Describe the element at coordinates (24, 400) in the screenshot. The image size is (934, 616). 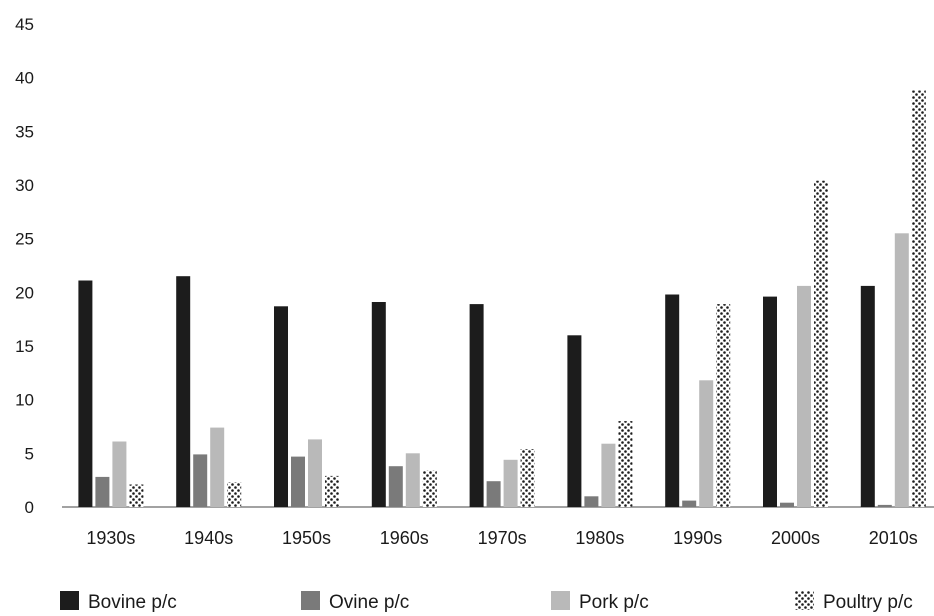
I see `y-tick-label: 10` at that location.